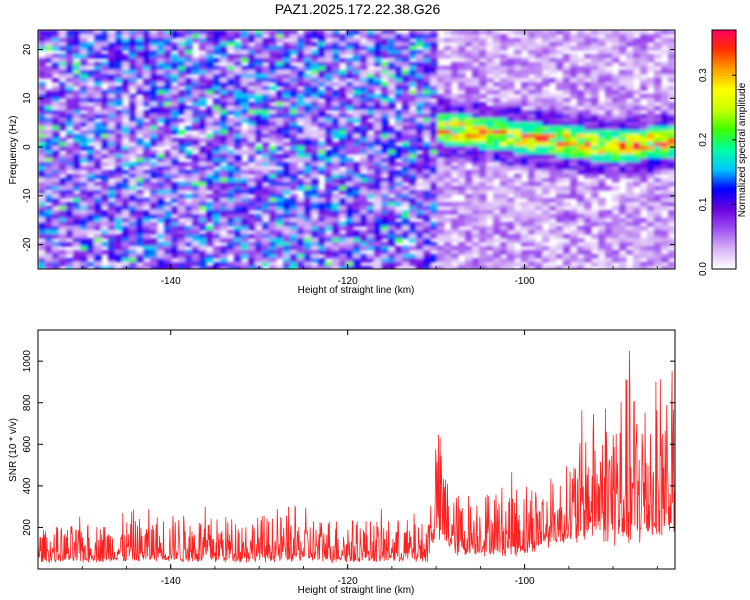 This screenshot has height=600, width=750. Describe the element at coordinates (525, 581) in the screenshot. I see `snr-x-tick-label: -100` at that location.